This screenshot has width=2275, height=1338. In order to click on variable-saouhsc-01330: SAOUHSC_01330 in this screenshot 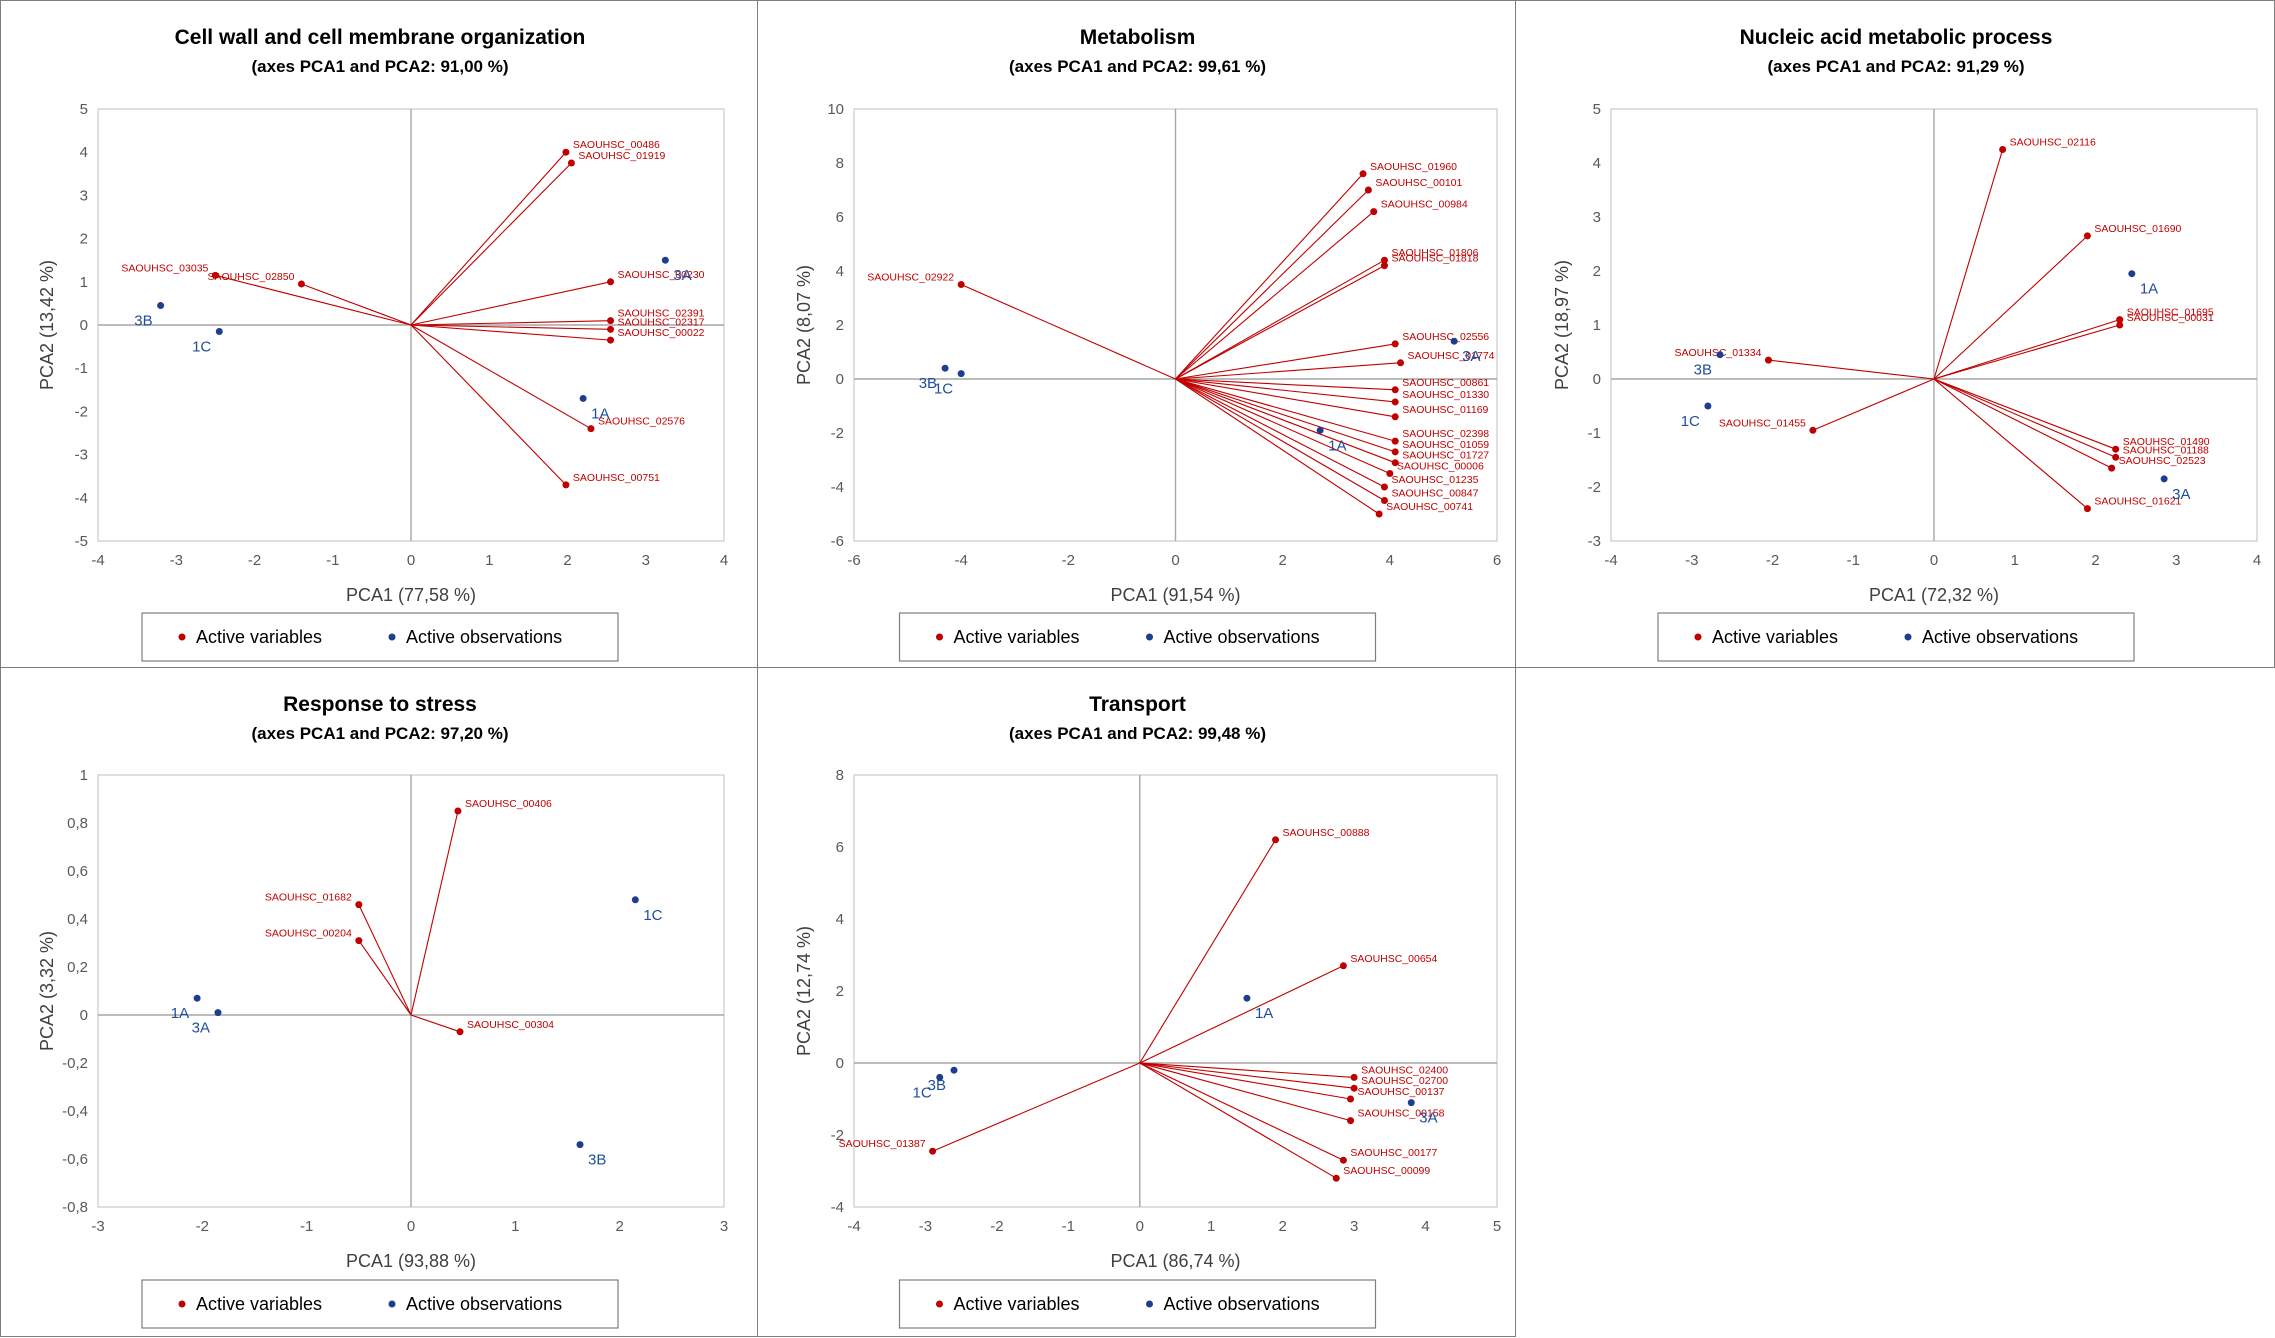, I will do `click(1332, 392)`.